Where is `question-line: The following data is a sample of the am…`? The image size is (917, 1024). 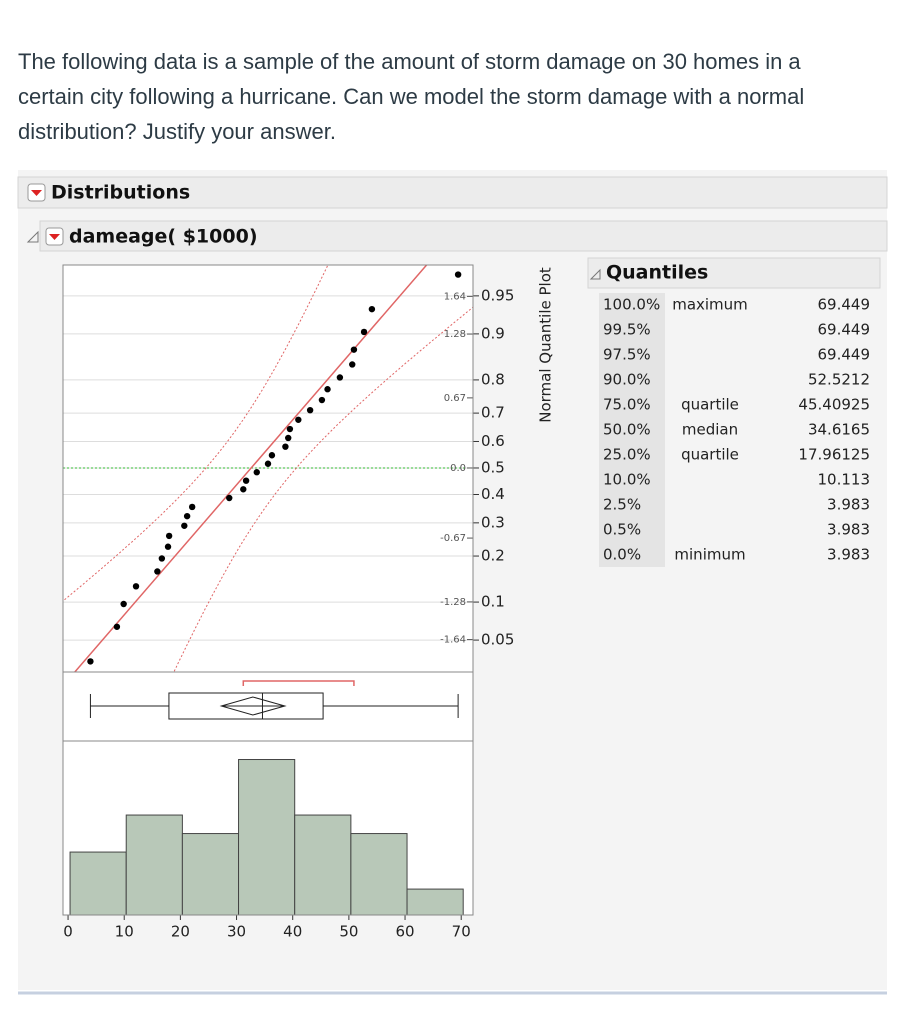
question-line: The following data is a sample of the am… is located at coordinates (409, 61).